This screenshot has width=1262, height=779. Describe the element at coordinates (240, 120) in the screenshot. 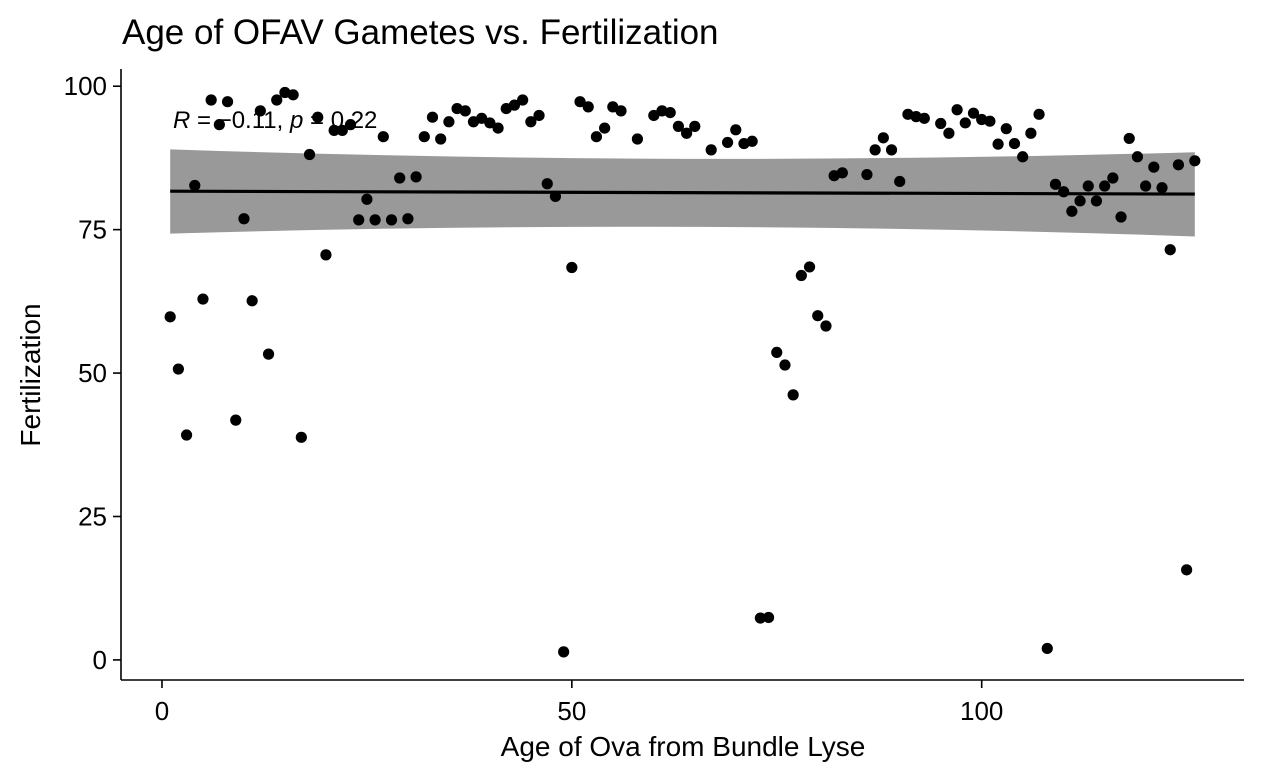

I see `r-value: = −0.11,` at that location.